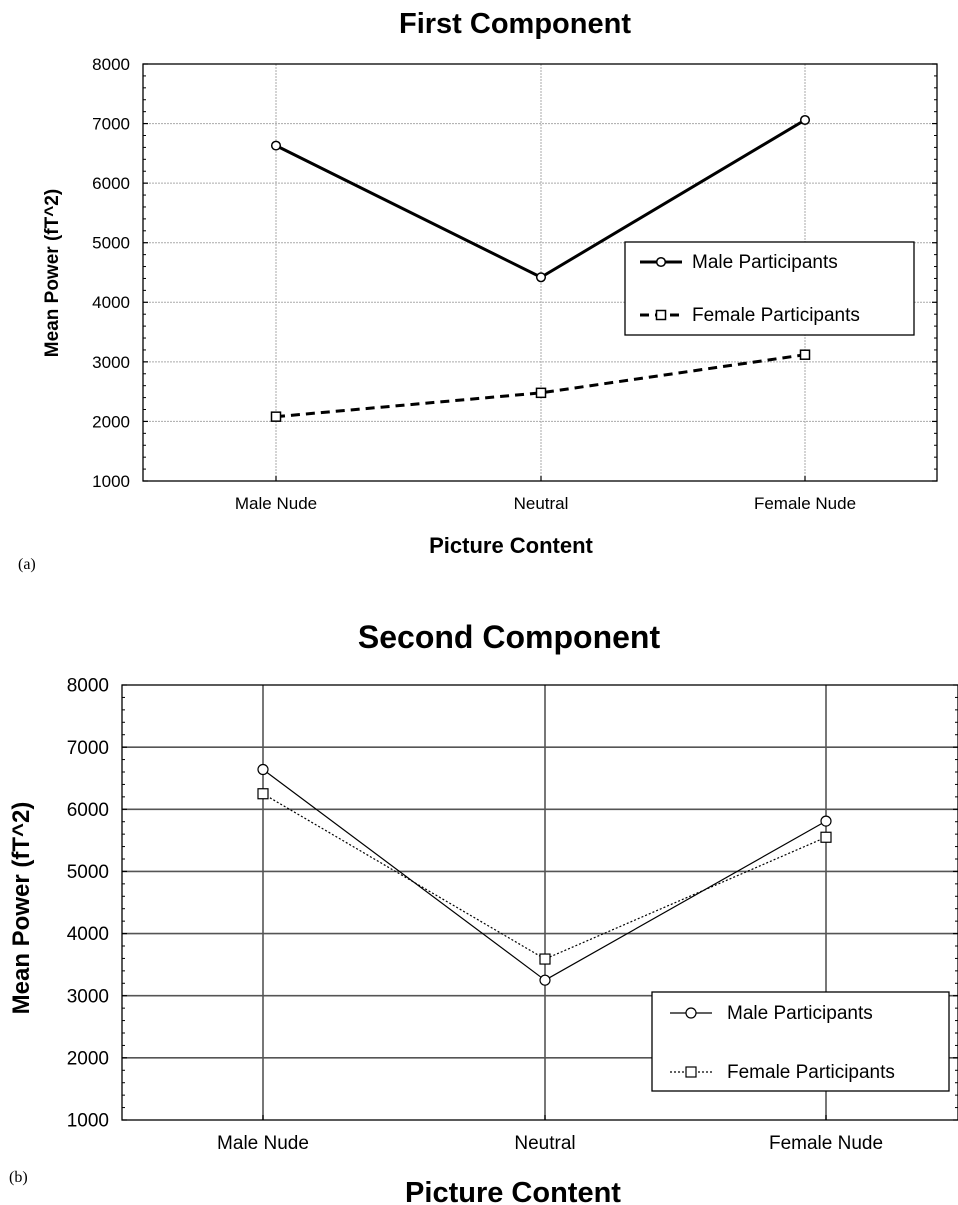  I want to click on chart-b-series-line-female, so click(544, 876).